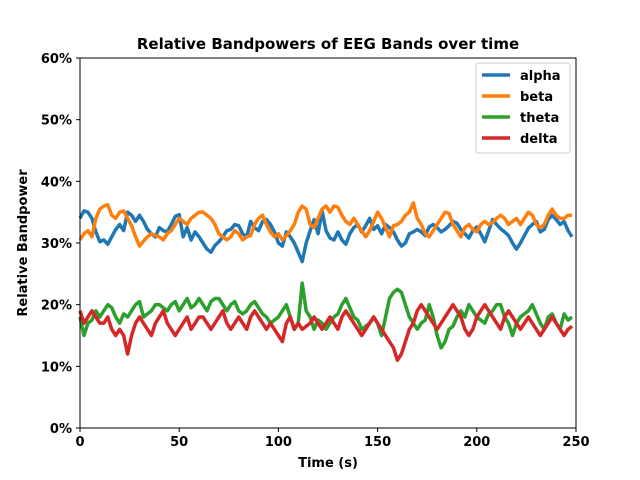 This screenshot has width=640, height=480. I want to click on y-tick-label: 0%, so click(61, 429).